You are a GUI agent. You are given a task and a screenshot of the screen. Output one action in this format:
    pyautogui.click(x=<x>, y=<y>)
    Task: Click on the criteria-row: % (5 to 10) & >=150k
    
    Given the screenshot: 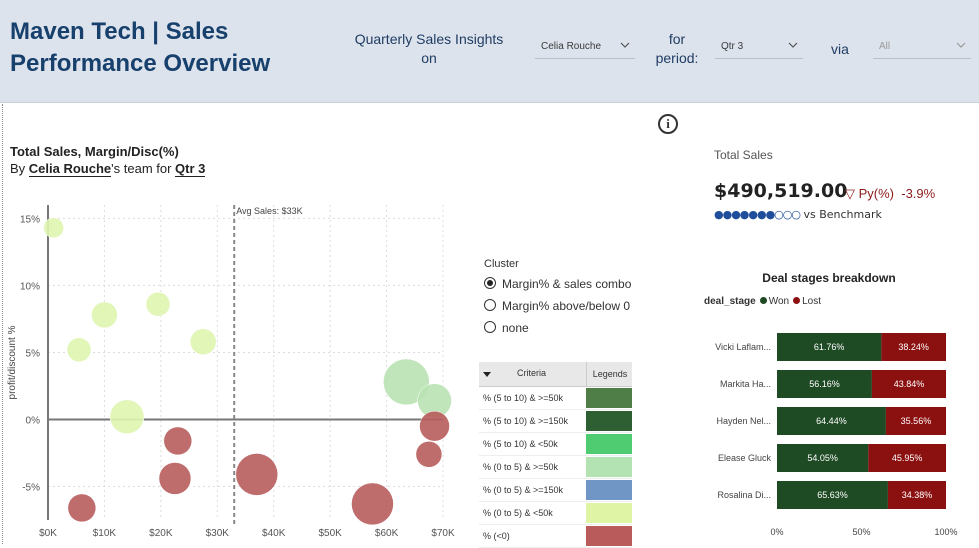 What is the action you would take?
    pyautogui.click(x=555, y=421)
    